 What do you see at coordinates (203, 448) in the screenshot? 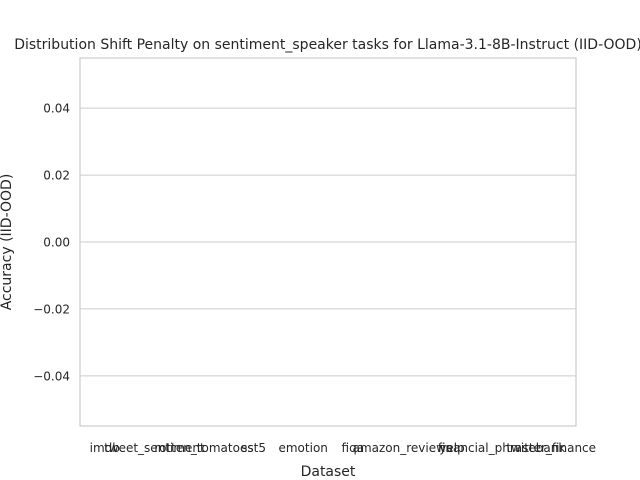
I see `x-tick-label: rotten_tomatoes` at bounding box center [203, 448].